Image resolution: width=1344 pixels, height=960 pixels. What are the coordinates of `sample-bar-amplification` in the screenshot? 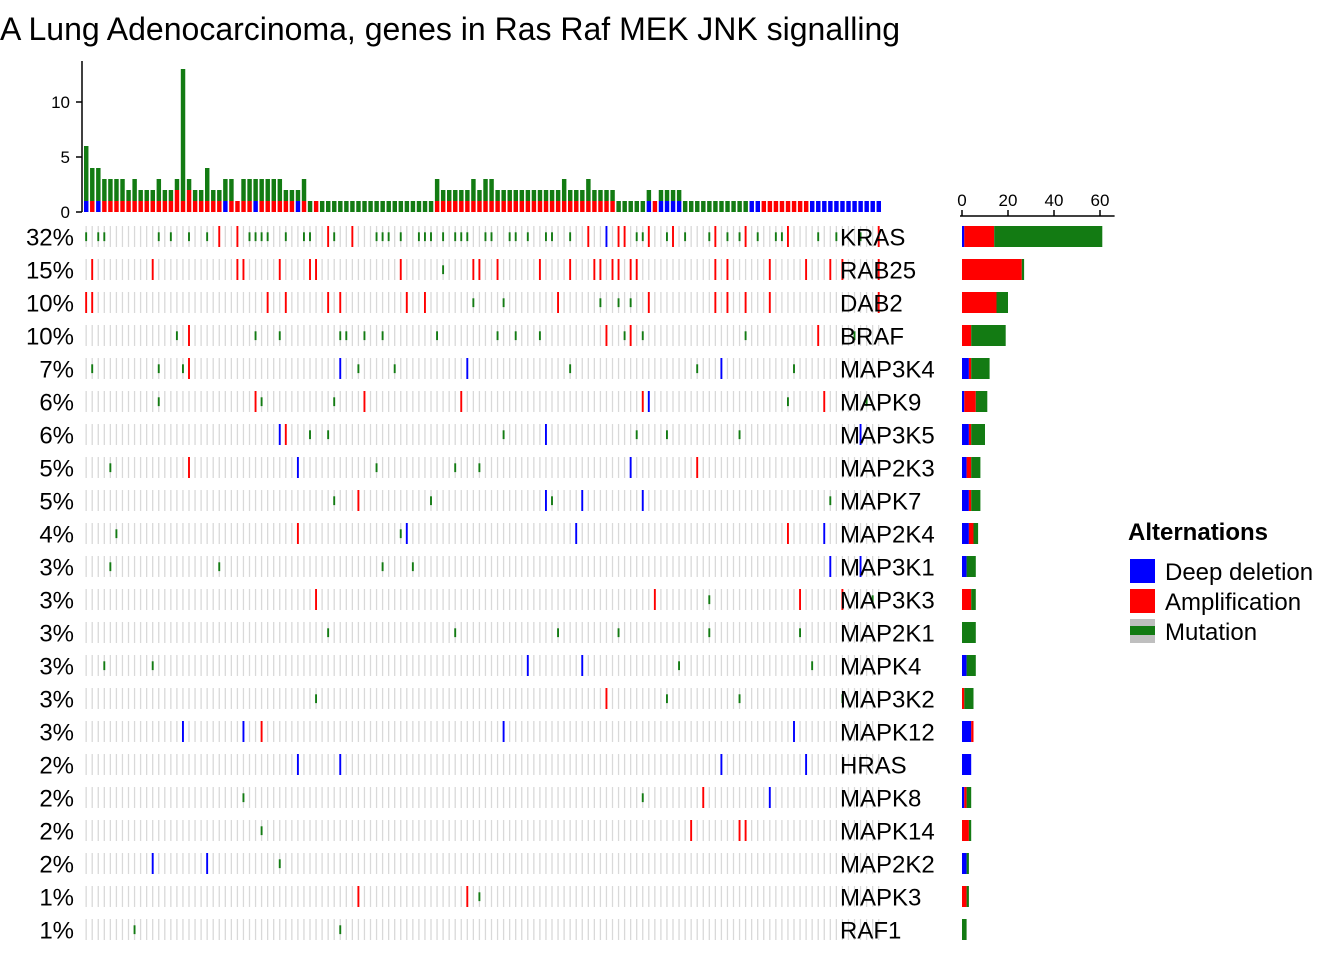 It's located at (582, 206).